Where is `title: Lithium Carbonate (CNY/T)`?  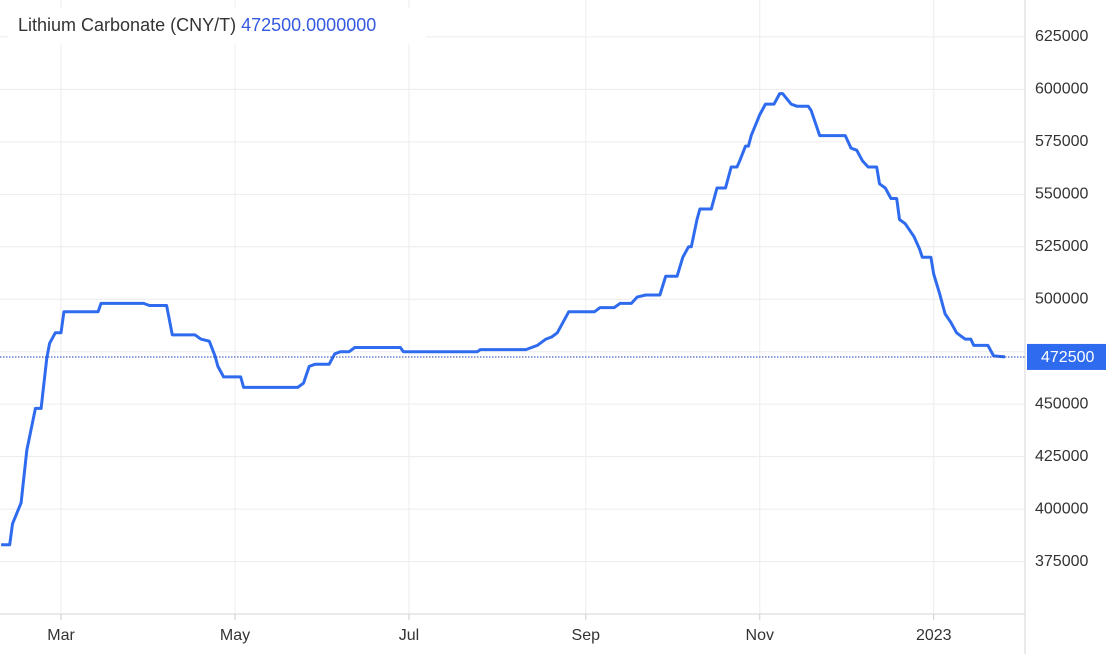 title: Lithium Carbonate (CNY/T) is located at coordinates (127, 25).